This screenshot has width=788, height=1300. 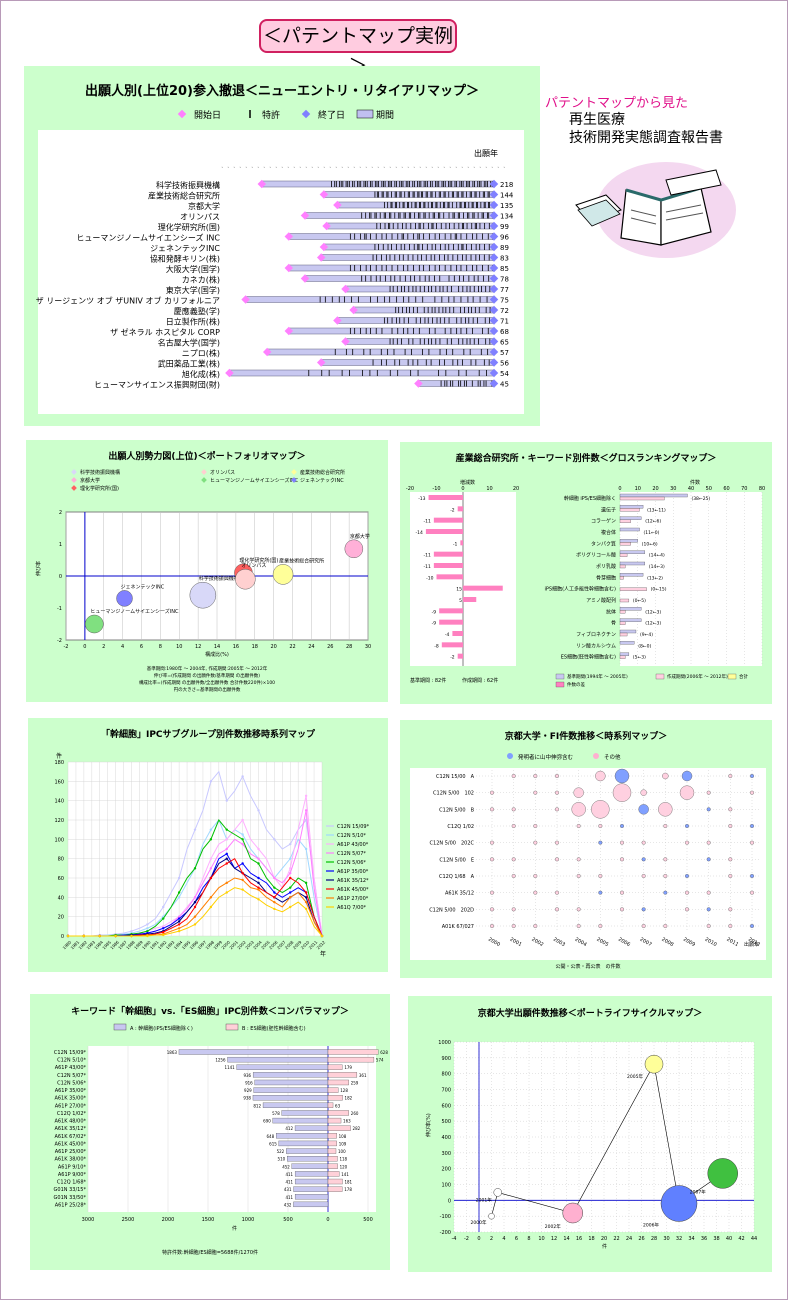 What do you see at coordinates (541, 1239) in the screenshot?
I see `x-tick: 10` at bounding box center [541, 1239].